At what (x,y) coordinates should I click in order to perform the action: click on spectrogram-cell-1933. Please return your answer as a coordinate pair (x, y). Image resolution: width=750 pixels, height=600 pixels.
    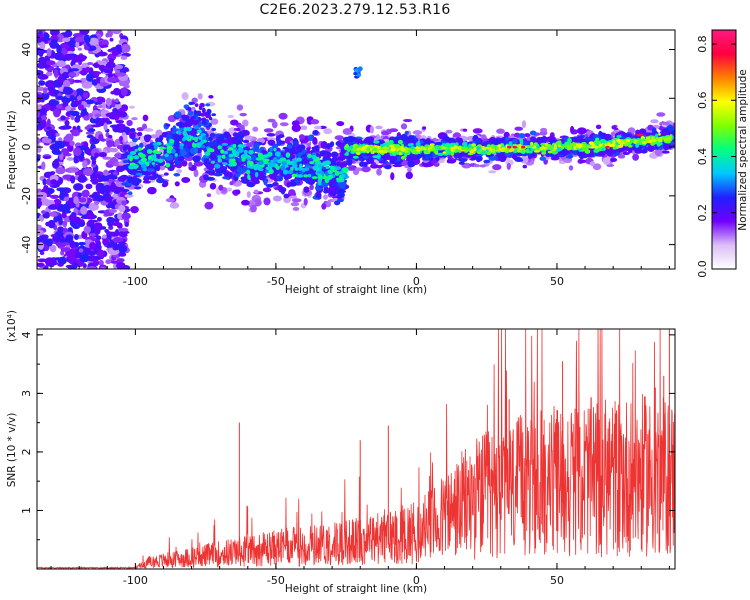
    Looking at the image, I should click on (301, 137).